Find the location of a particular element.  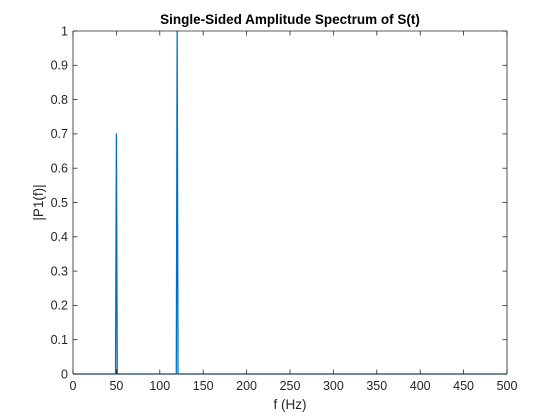

x-tick-label: 150 is located at coordinates (203, 386).